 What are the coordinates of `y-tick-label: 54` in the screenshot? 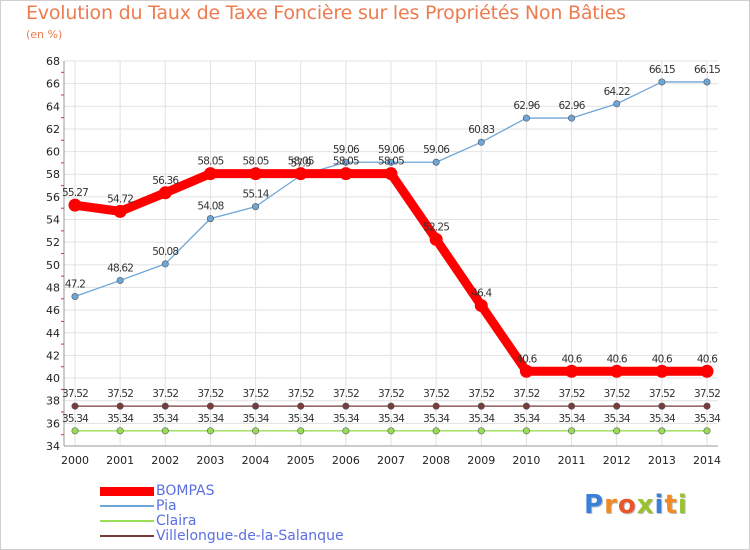 It's located at (53, 220).